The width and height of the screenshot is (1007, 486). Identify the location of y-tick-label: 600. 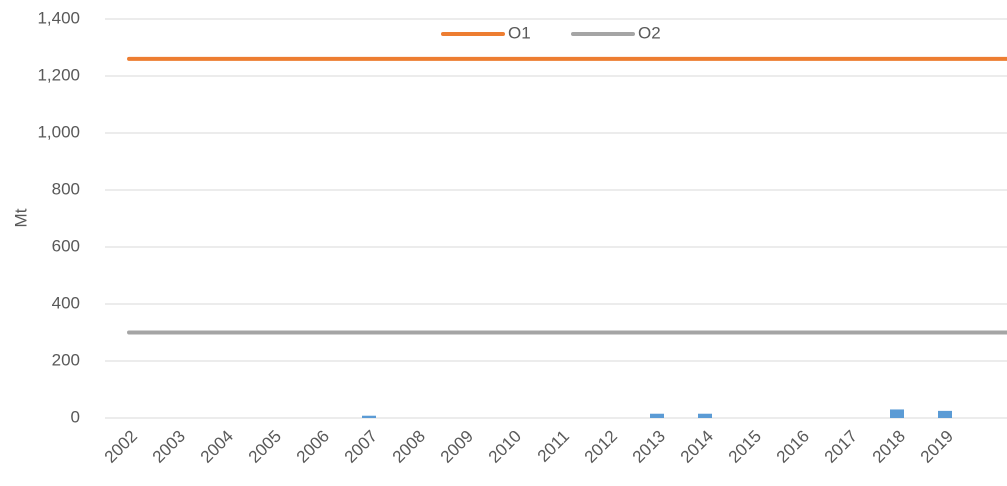
(66, 245).